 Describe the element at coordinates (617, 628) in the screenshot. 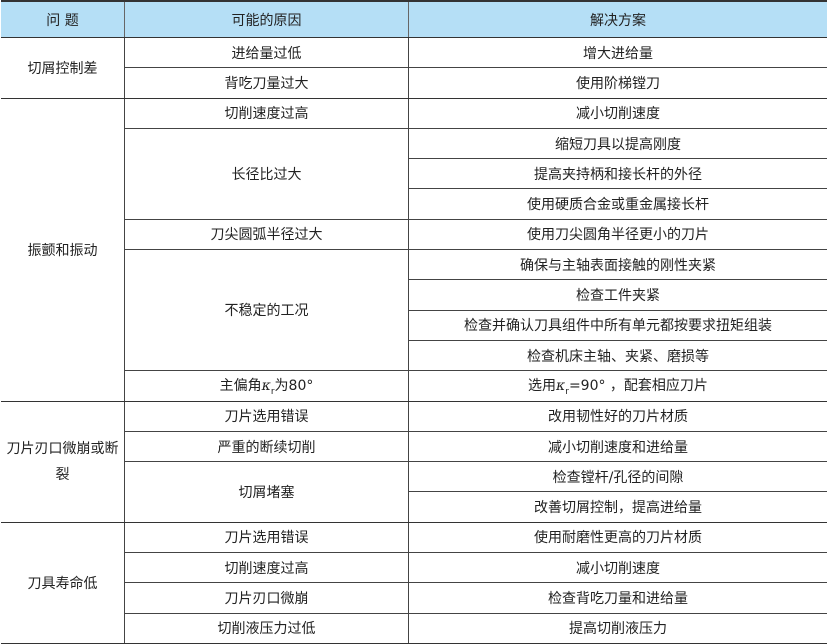

I see `solution-cell: 提高切削液压力` at that location.